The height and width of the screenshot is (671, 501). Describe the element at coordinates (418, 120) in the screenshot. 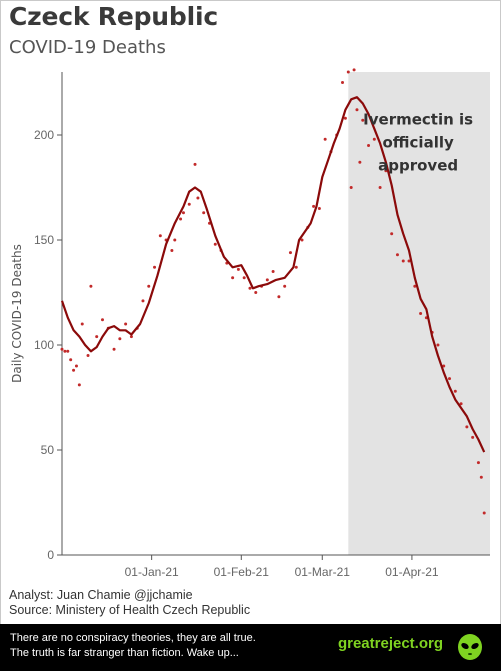

I see `annotation-text: Ivermectin is` at that location.